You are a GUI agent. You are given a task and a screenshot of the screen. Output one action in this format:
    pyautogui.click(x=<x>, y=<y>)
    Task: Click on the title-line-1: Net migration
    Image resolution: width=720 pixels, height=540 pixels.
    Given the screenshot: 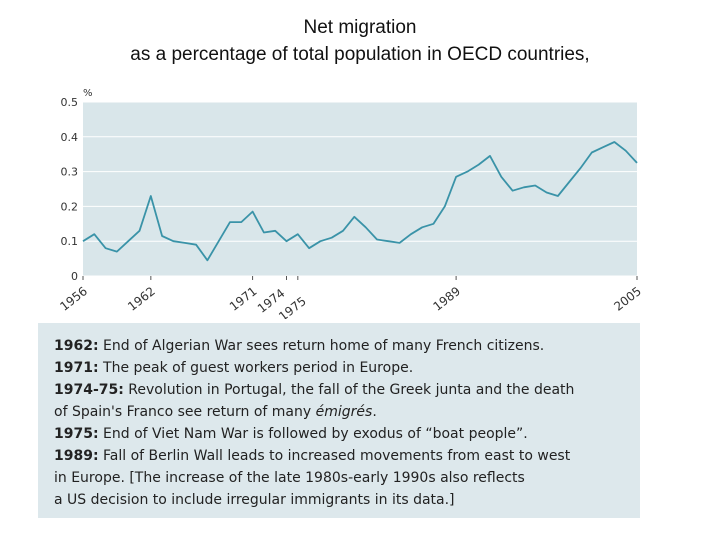 What is the action you would take?
    pyautogui.click(x=360, y=27)
    